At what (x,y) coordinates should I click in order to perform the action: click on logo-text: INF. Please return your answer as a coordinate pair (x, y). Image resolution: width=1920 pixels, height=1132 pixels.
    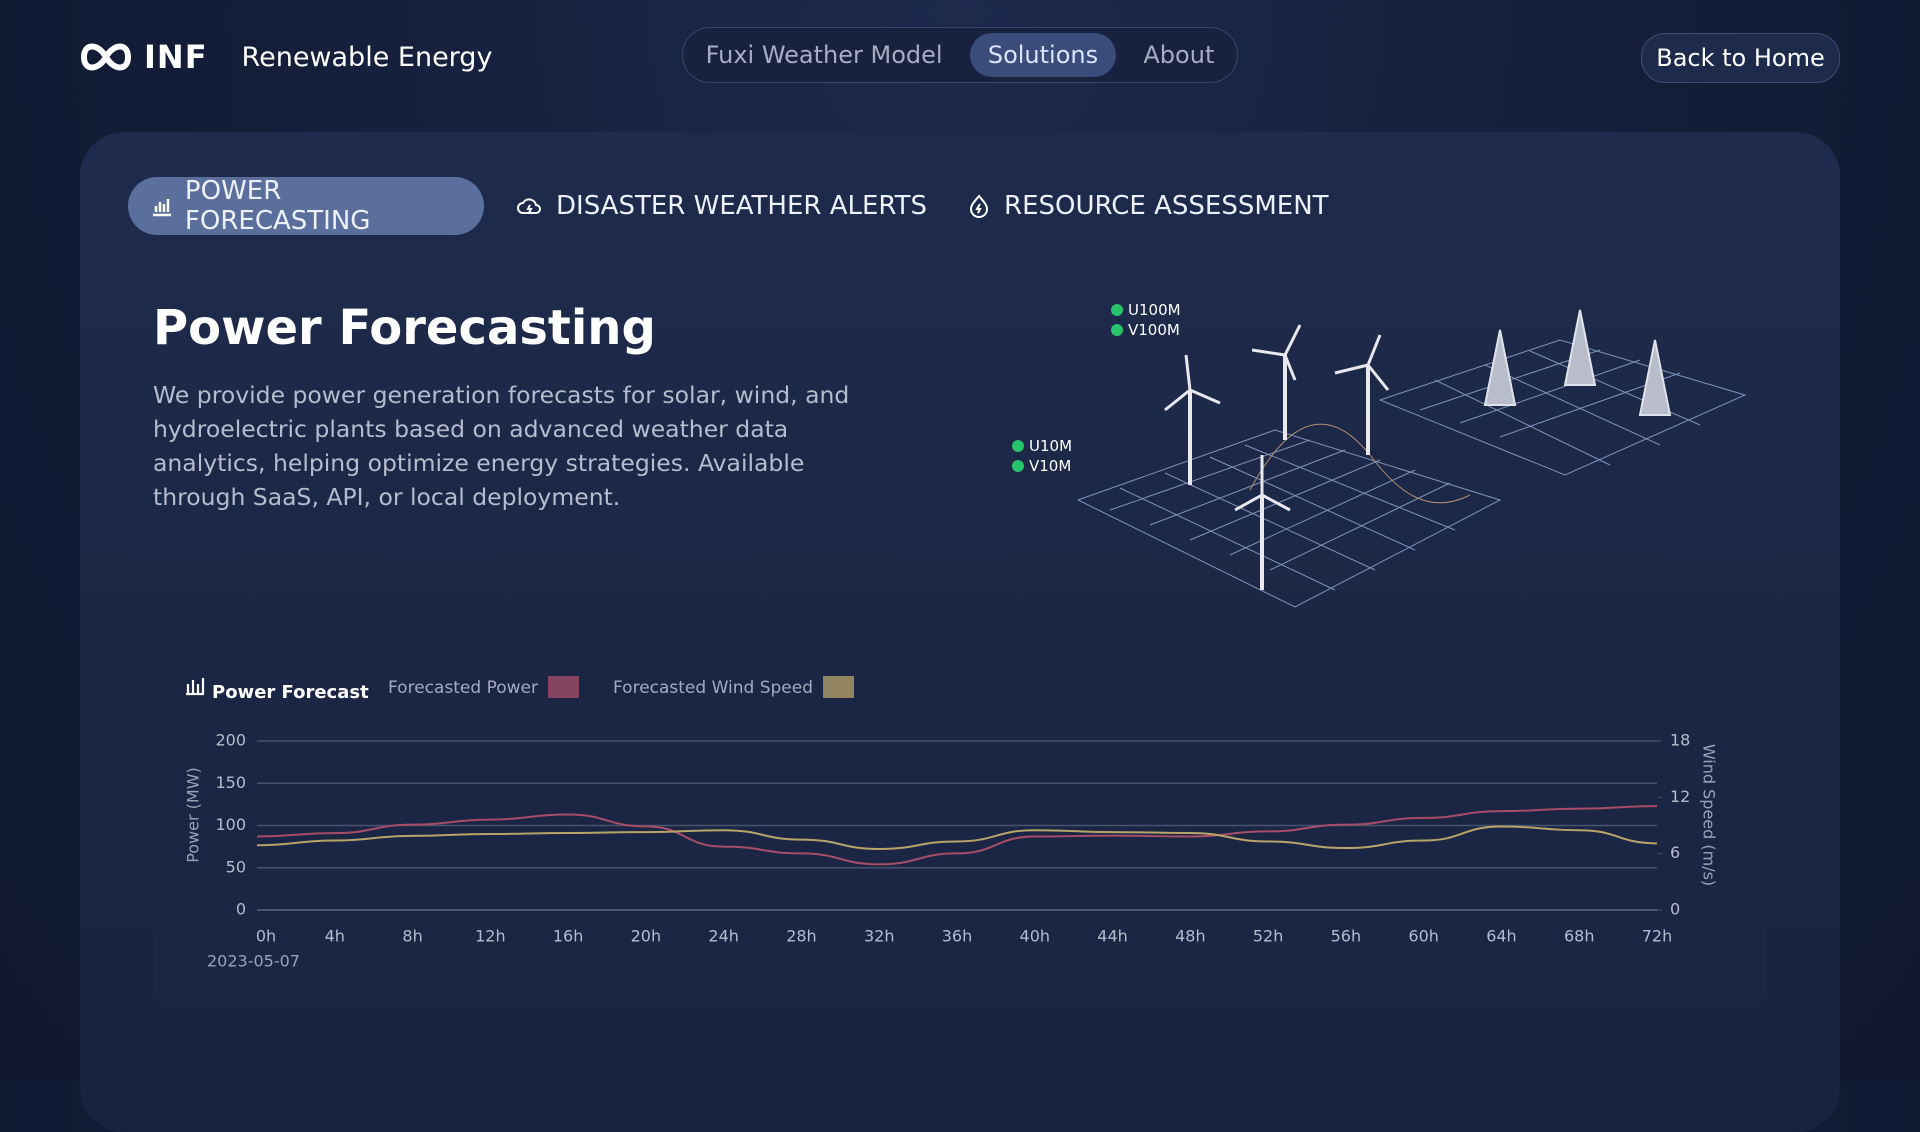
    Looking at the image, I should click on (176, 57).